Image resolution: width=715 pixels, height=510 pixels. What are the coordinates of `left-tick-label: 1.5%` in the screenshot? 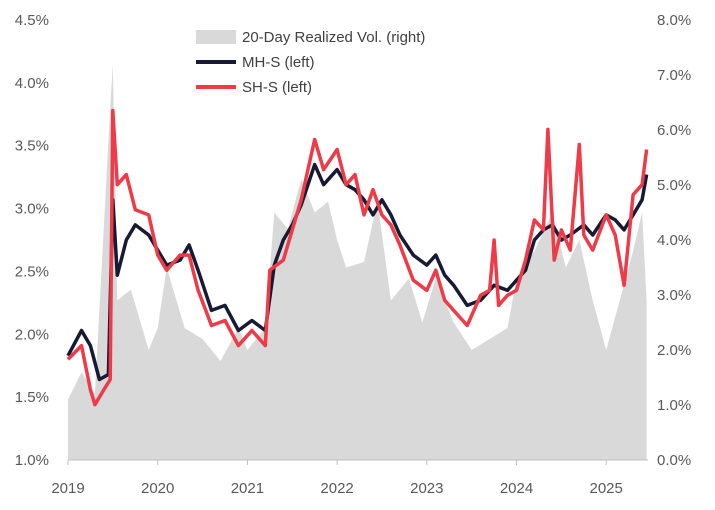 It's located at (32, 397).